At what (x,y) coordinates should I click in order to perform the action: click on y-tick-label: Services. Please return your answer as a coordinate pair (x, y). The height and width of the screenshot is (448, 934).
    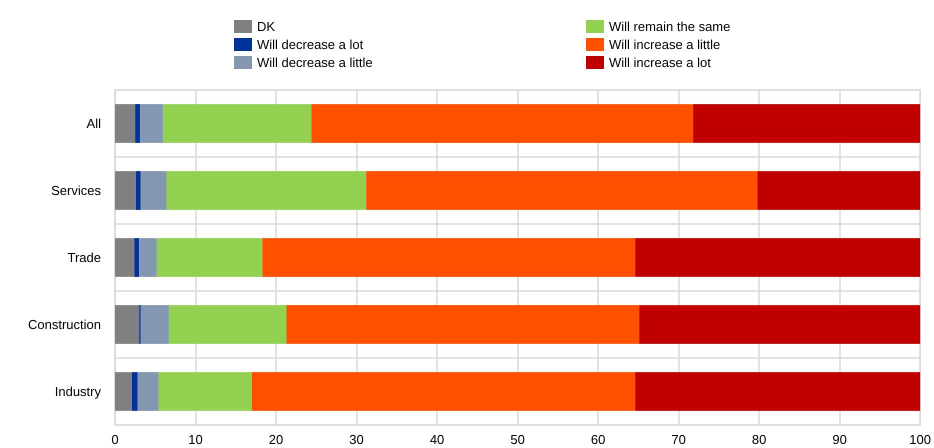
    Looking at the image, I should click on (76, 190).